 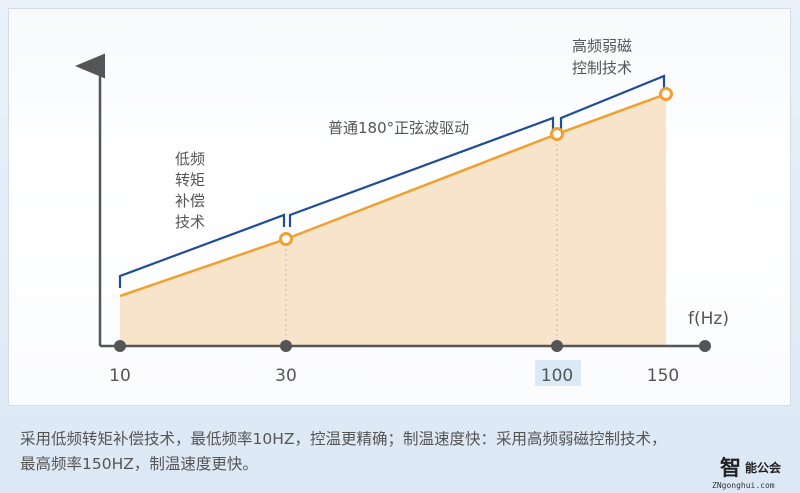 What do you see at coordinates (190, 222) in the screenshot?
I see `segment-label: 技术` at bounding box center [190, 222].